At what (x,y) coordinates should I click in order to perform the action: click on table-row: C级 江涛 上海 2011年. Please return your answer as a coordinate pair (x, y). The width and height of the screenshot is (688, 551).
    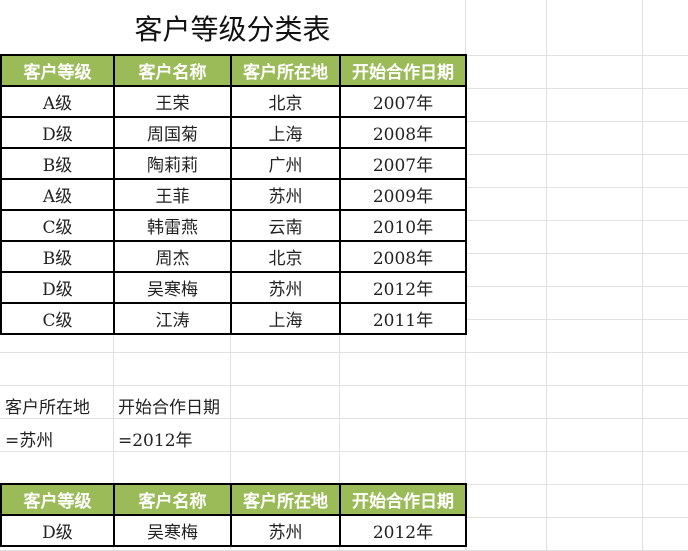
    Looking at the image, I should click on (233, 318).